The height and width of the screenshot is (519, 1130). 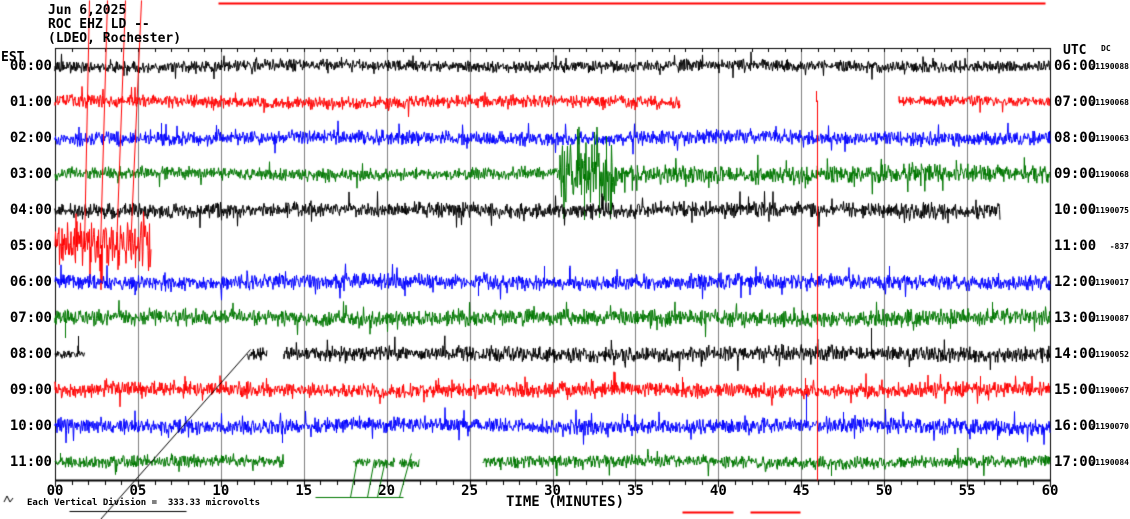 What do you see at coordinates (1109, 66) in the screenshot?
I see `dc-value: -1190088` at bounding box center [1109, 66].